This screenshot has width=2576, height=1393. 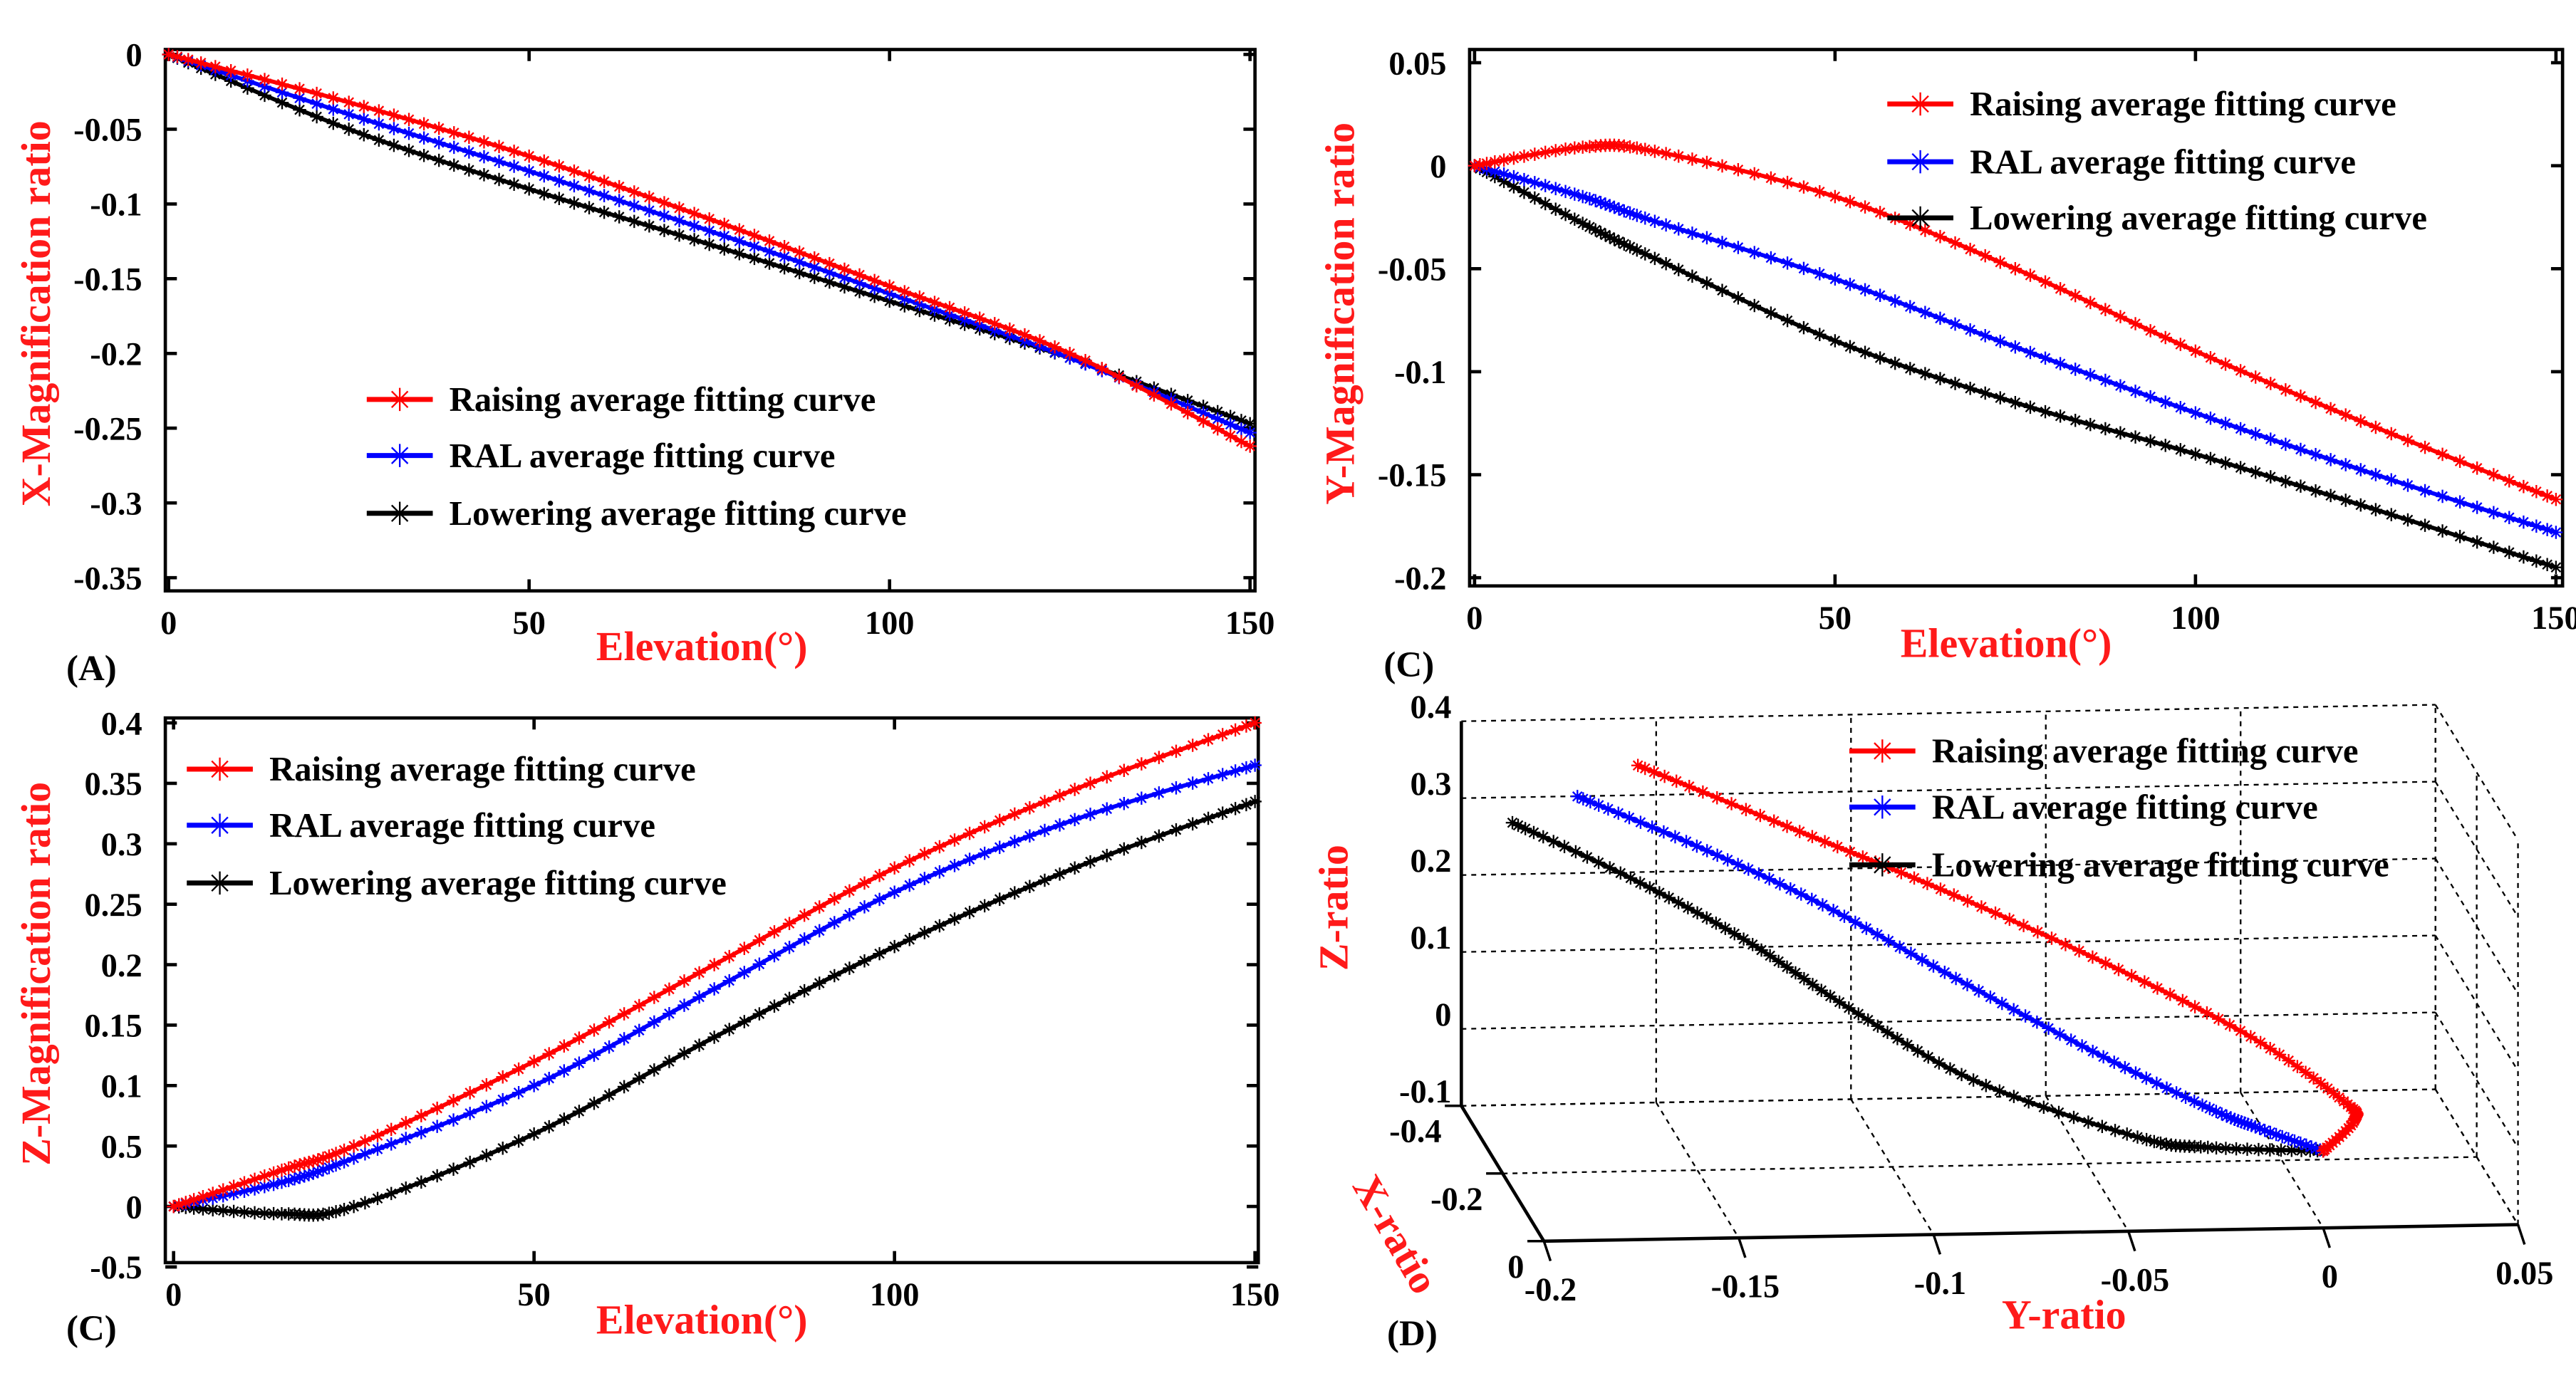 What do you see at coordinates (482, 769) in the screenshot?
I see `legend-label: Raising average fitting curve` at bounding box center [482, 769].